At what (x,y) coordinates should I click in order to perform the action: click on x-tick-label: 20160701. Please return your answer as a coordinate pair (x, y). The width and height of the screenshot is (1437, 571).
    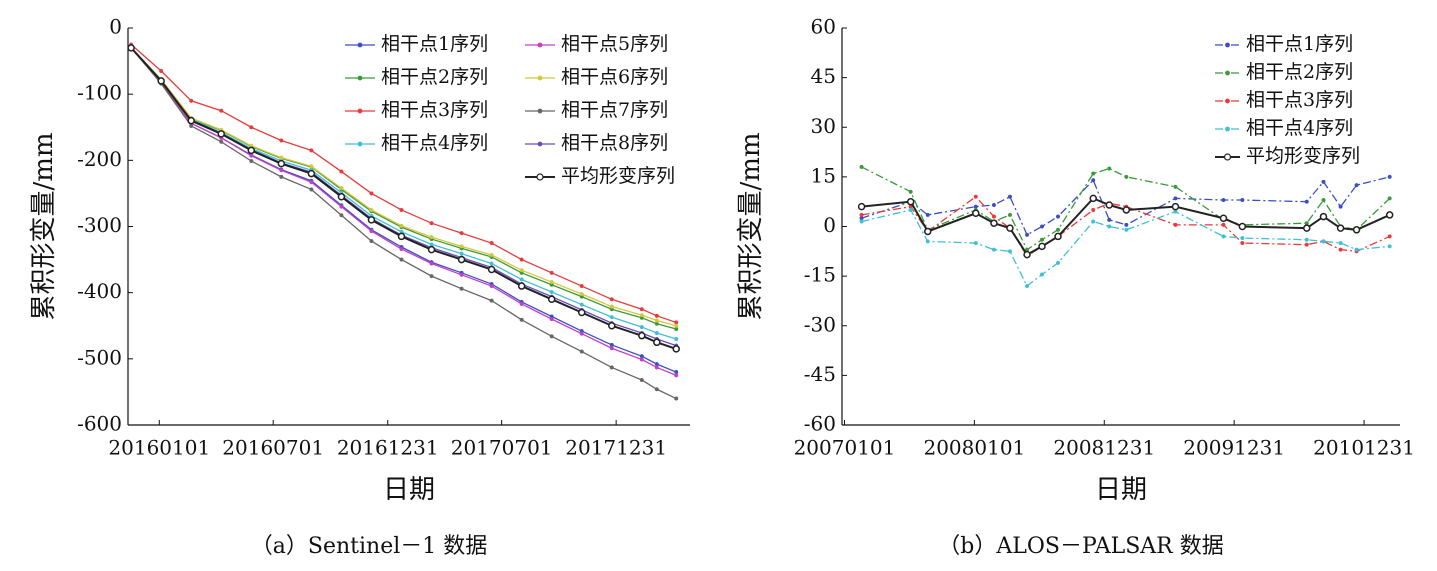
    Looking at the image, I should click on (273, 448).